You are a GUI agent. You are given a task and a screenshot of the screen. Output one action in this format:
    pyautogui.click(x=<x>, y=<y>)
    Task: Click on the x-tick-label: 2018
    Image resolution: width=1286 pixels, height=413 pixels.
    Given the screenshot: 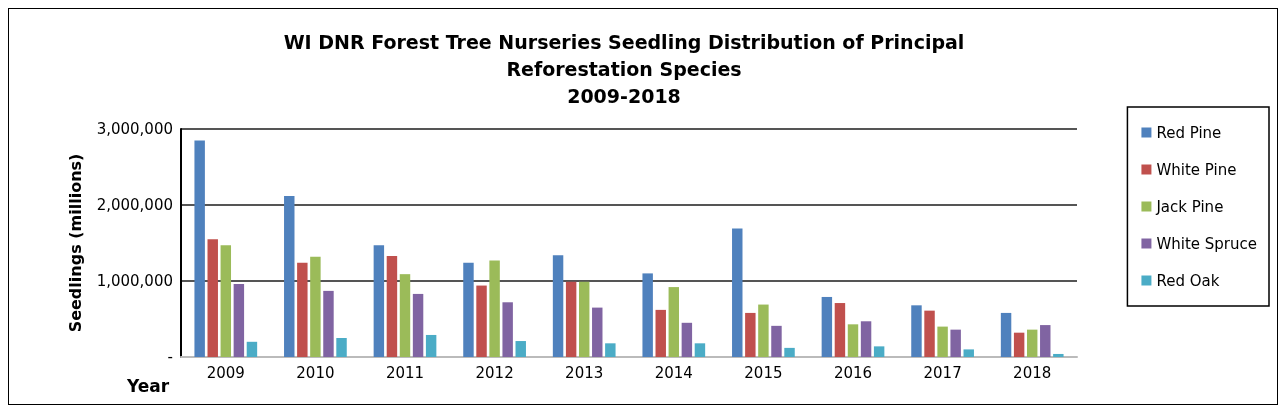 What is the action you would take?
    pyautogui.click(x=1032, y=372)
    